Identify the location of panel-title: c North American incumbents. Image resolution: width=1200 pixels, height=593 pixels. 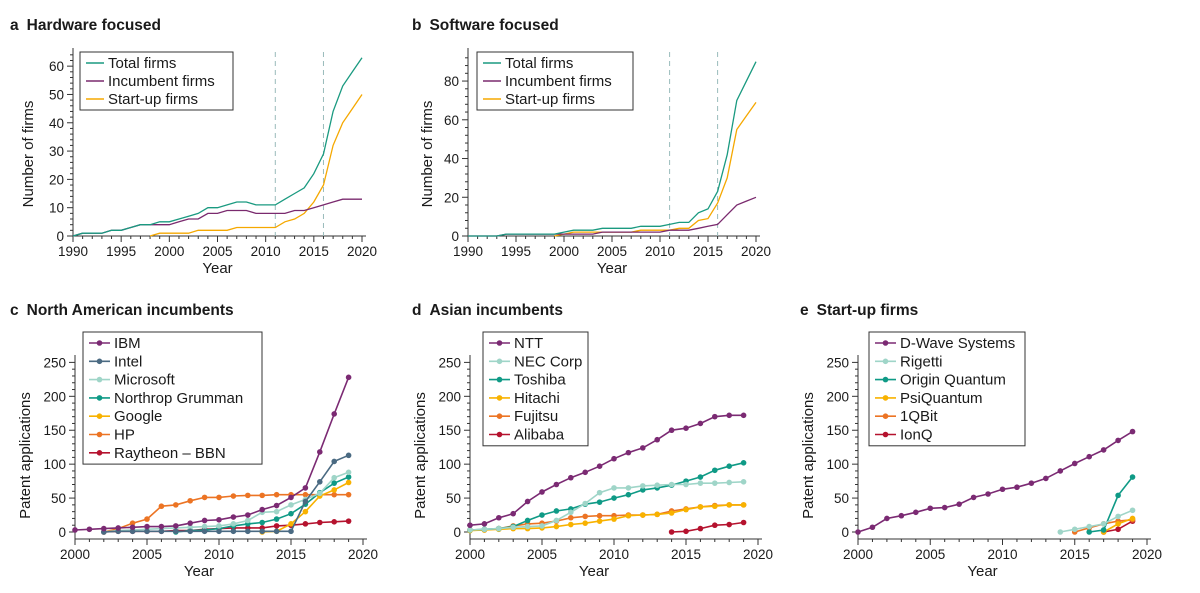
(122, 310).